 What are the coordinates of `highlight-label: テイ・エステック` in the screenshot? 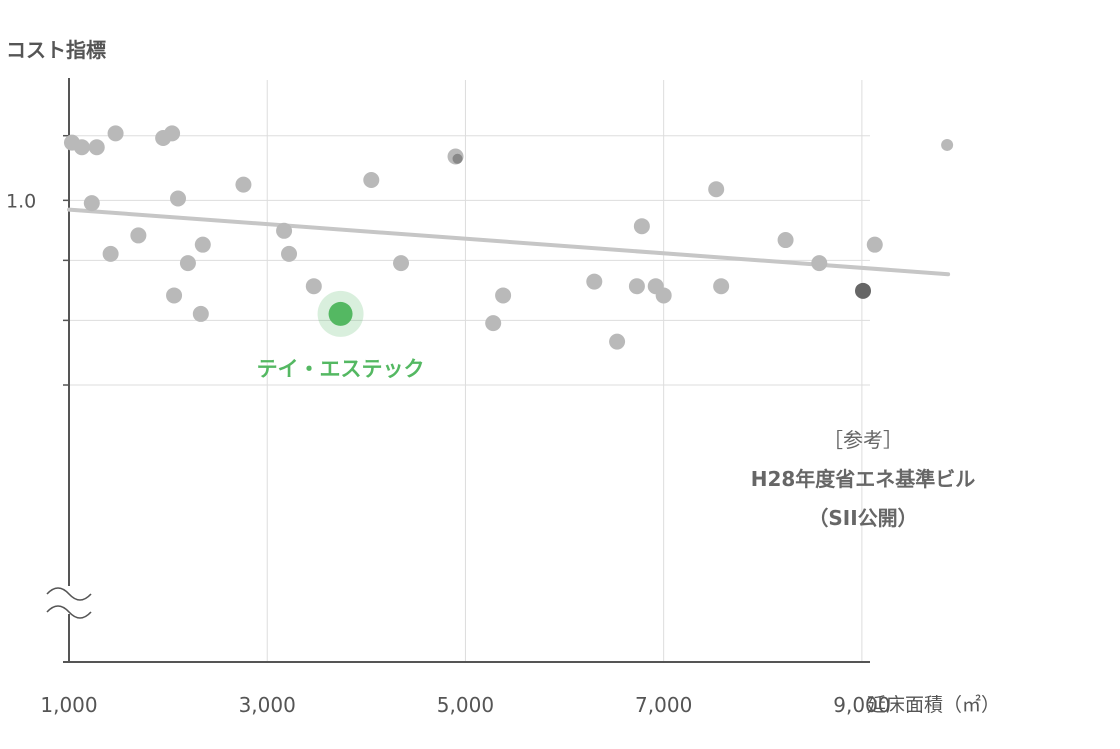 It's located at (341, 369).